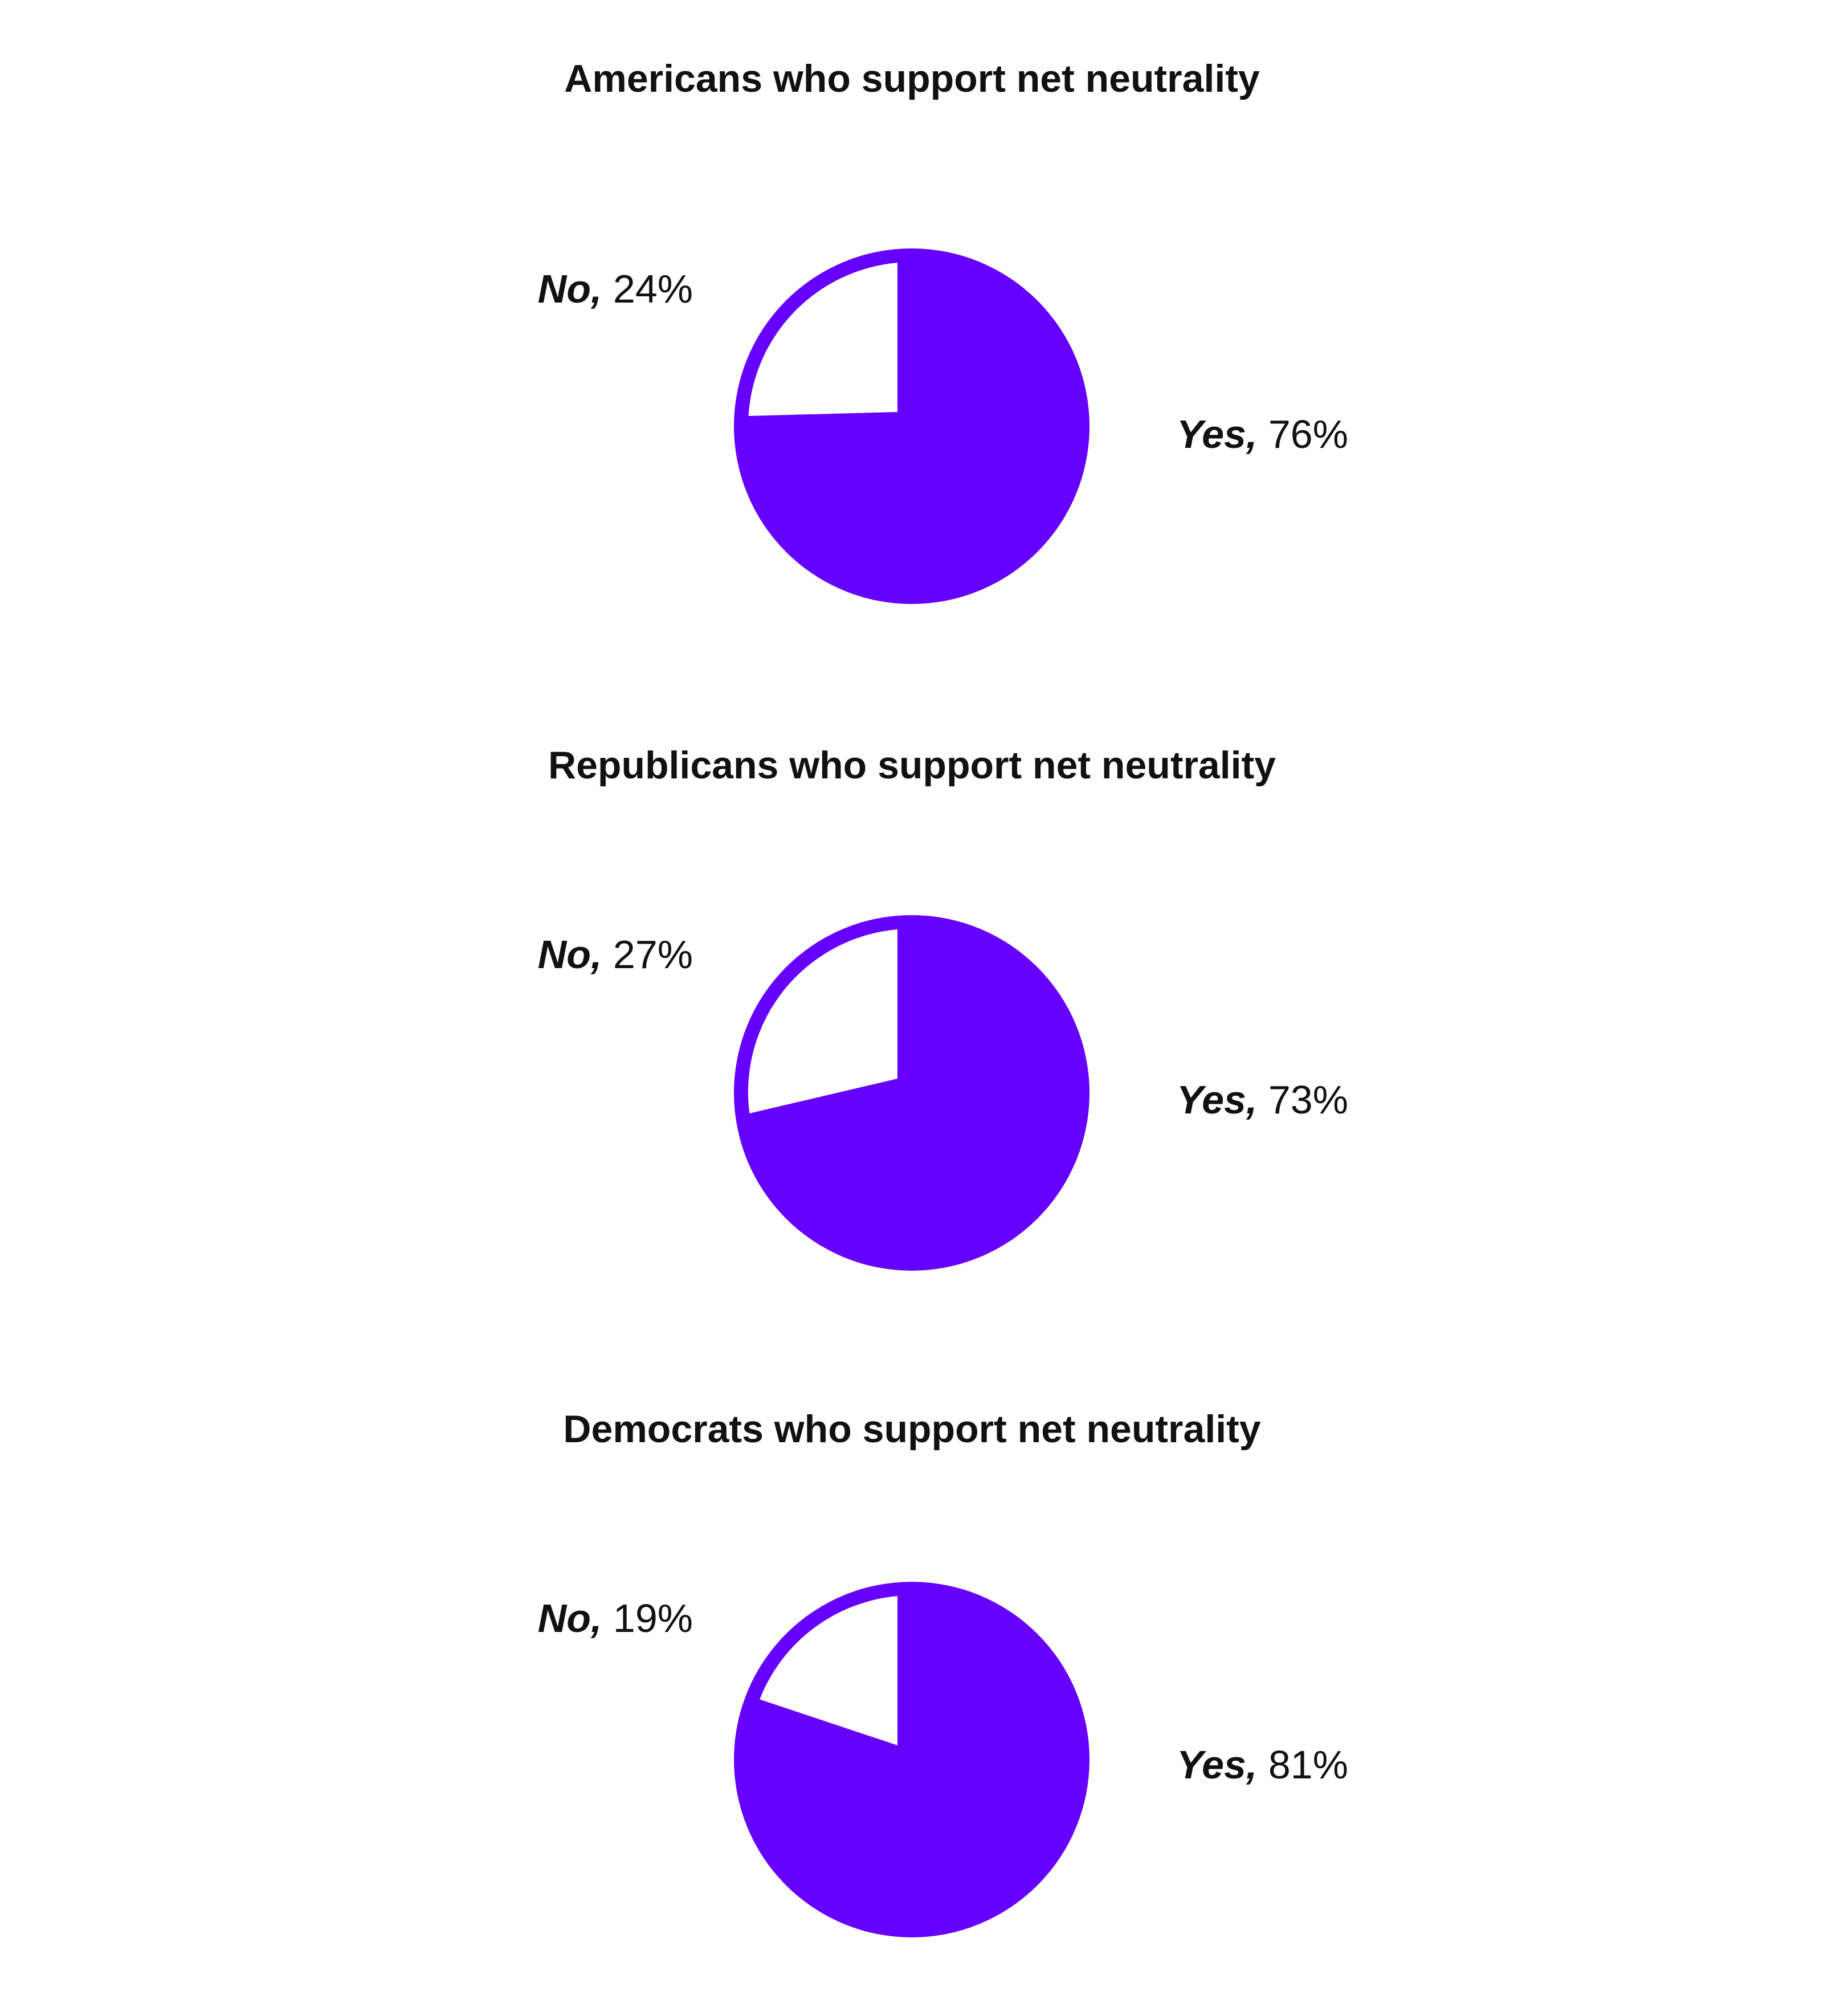 The height and width of the screenshot is (2016, 1824). What do you see at coordinates (653, 289) in the screenshot?
I see `slice-value: 24%` at bounding box center [653, 289].